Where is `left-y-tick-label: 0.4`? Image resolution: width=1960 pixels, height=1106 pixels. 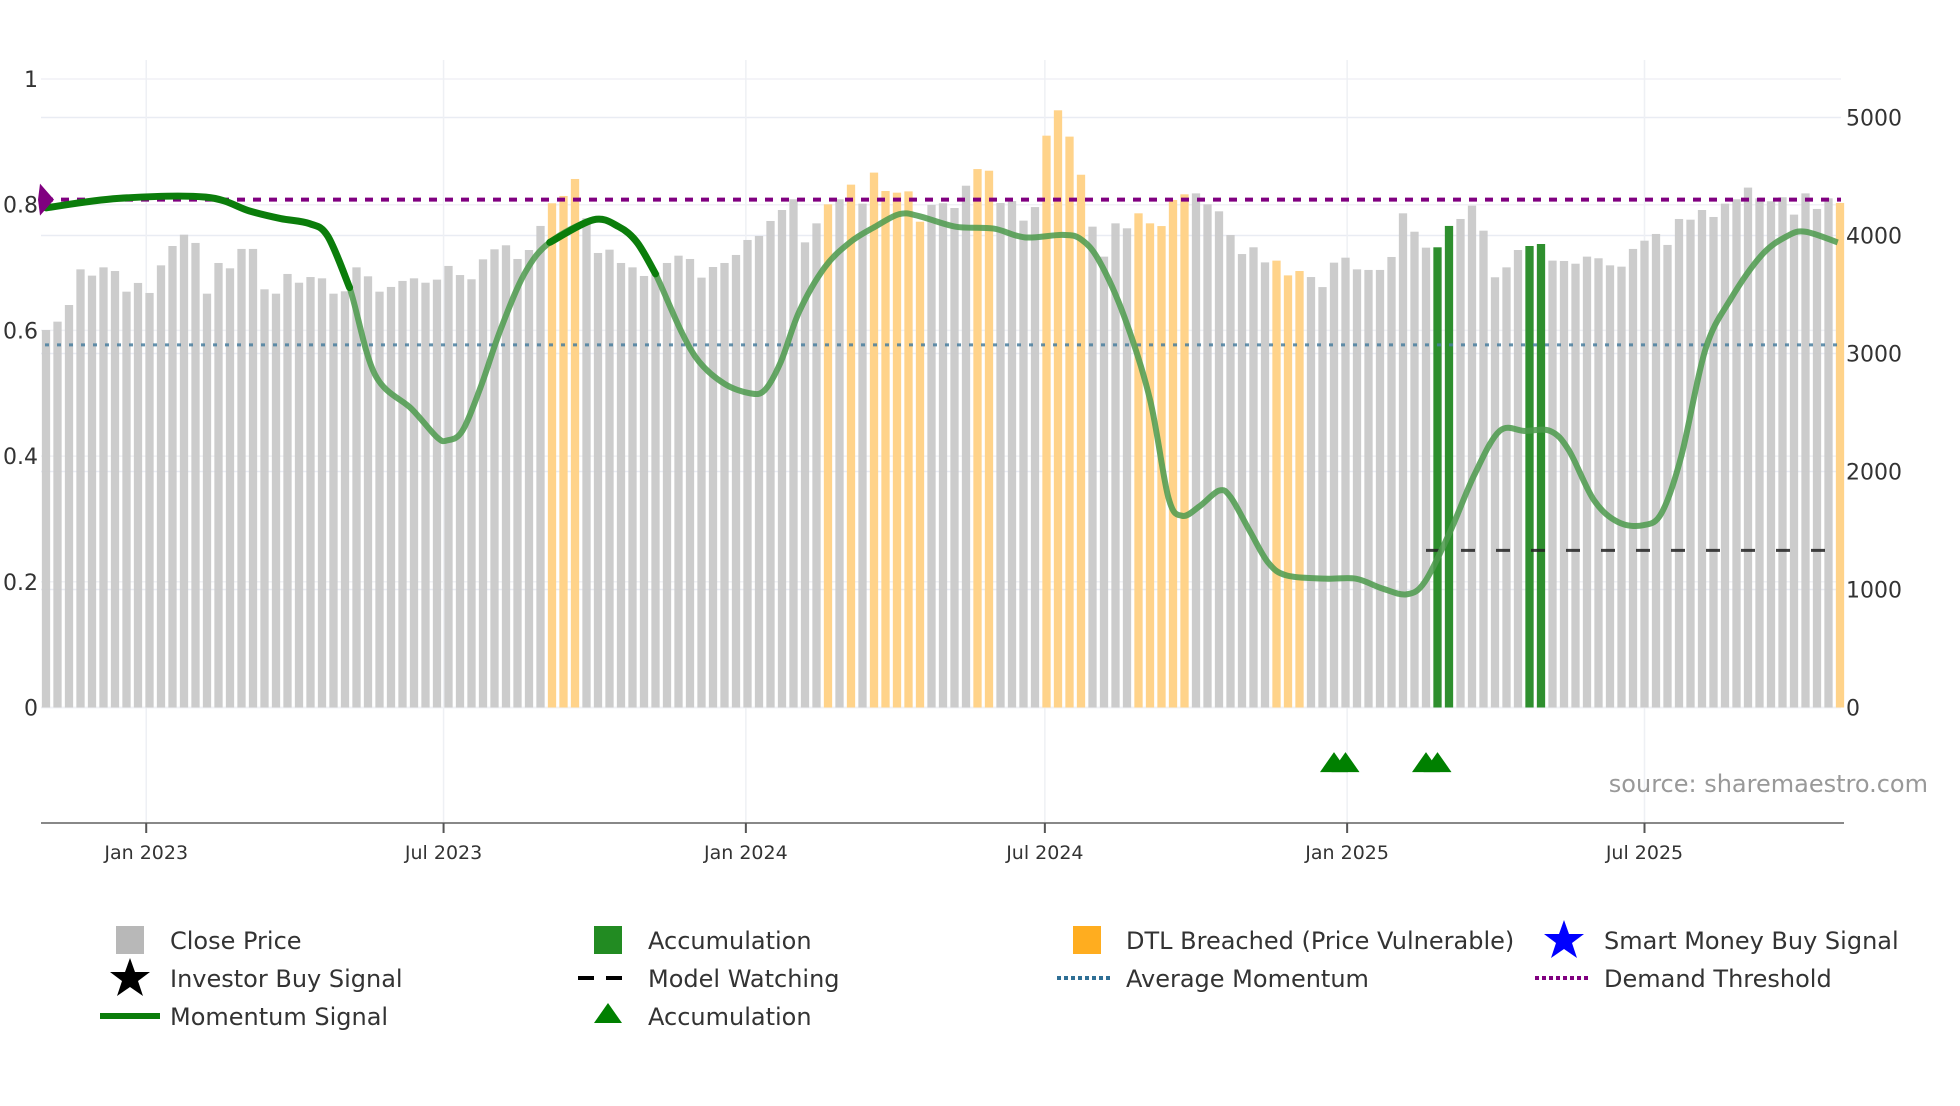
left-y-tick-label: 0.4 is located at coordinates (20, 457).